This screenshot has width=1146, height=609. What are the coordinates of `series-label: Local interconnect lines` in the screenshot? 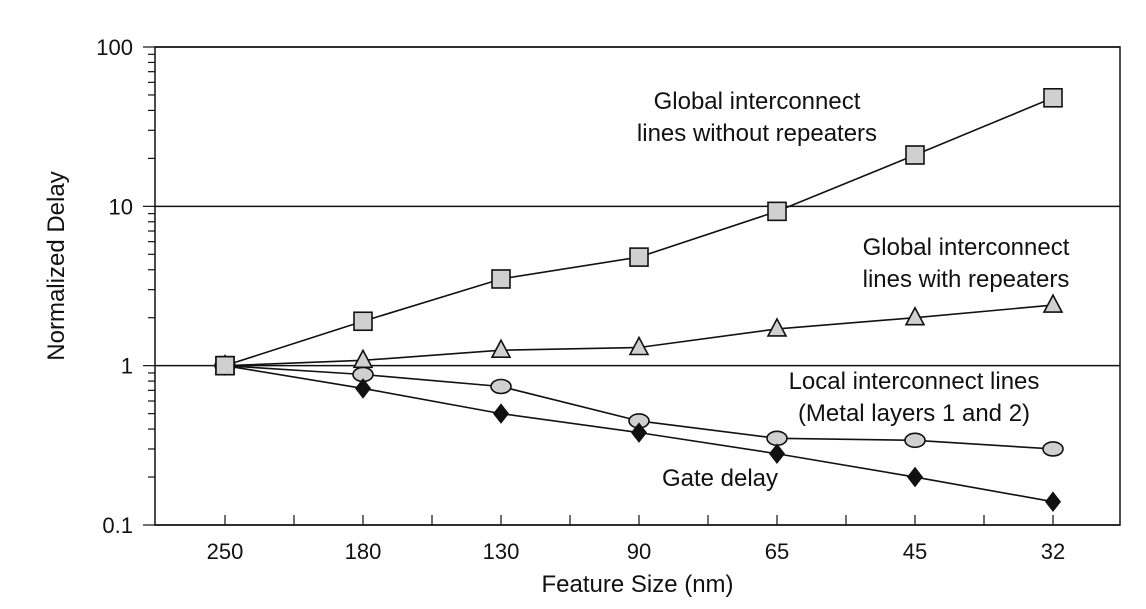 It's located at (914, 381).